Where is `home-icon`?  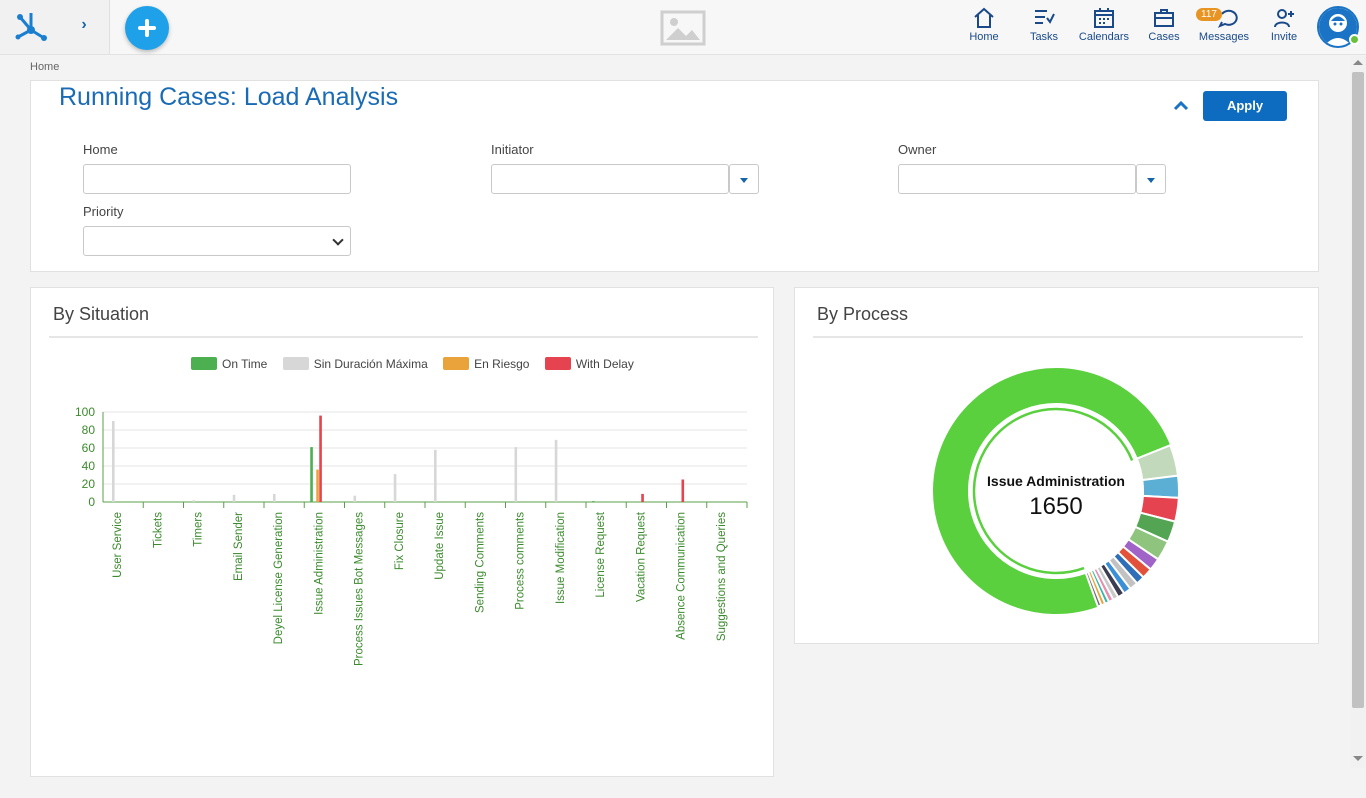 home-icon is located at coordinates (984, 17).